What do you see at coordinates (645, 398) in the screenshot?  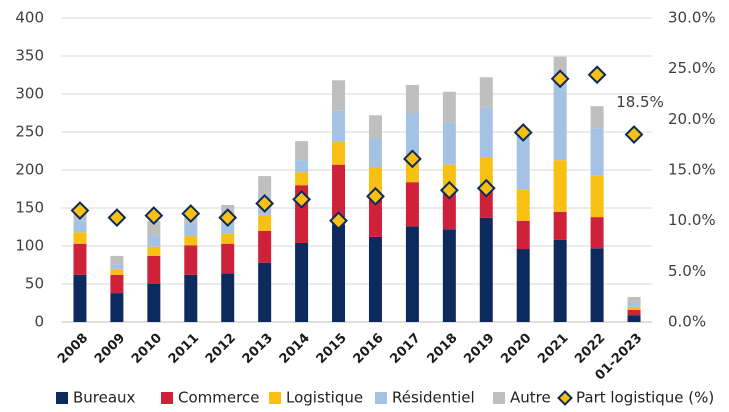 I see `legend-label: Part logistique (%)` at bounding box center [645, 398].